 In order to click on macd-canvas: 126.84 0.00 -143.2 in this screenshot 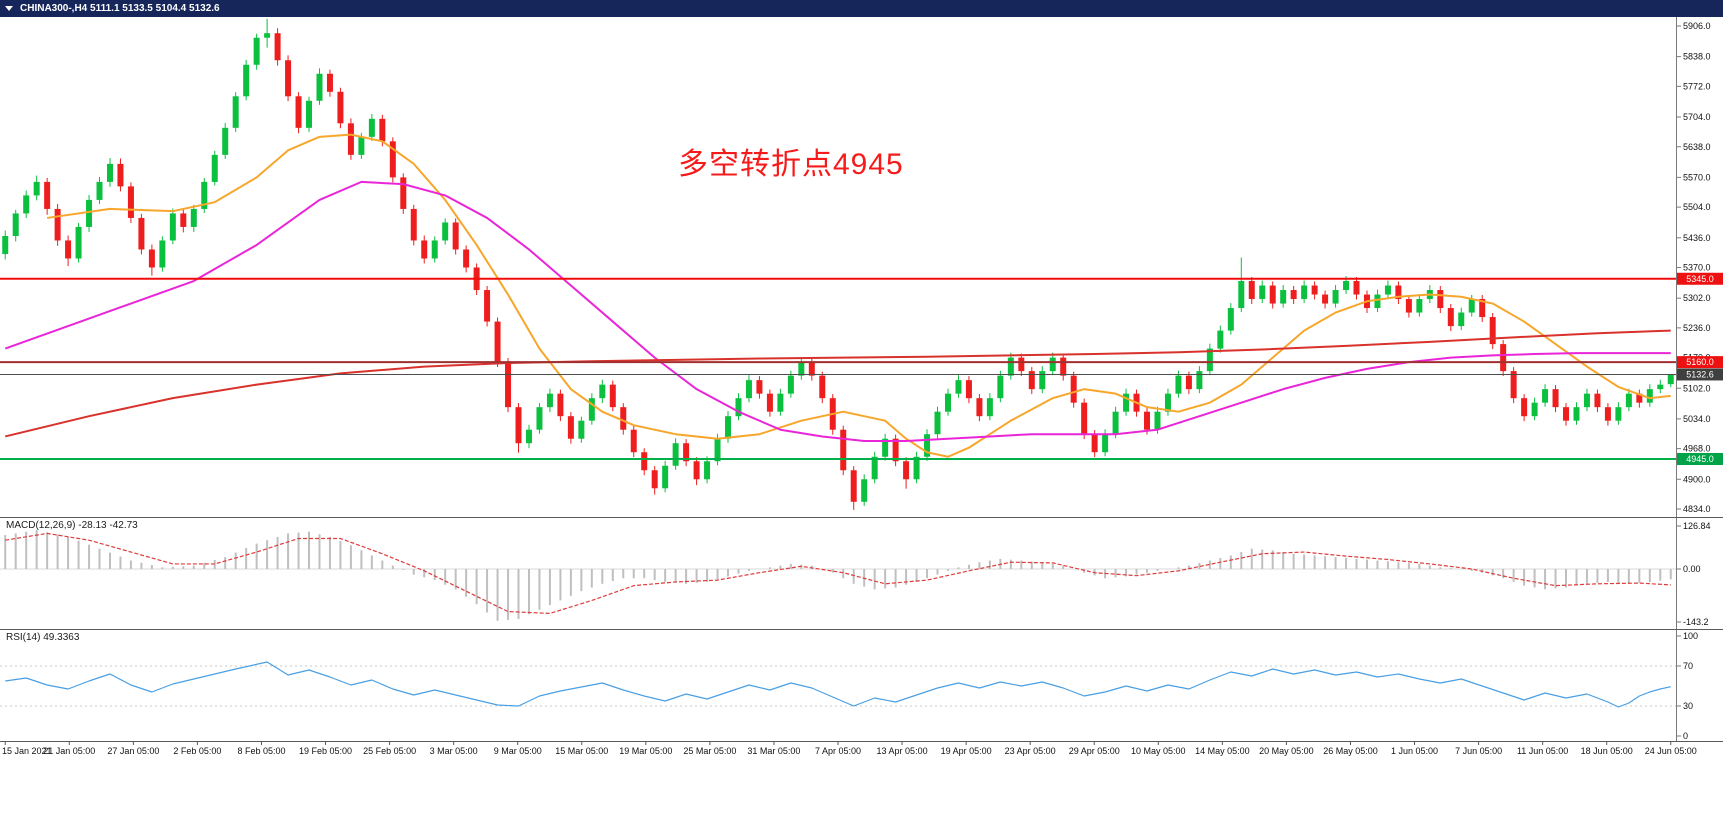, I will do `click(861, 573)`.